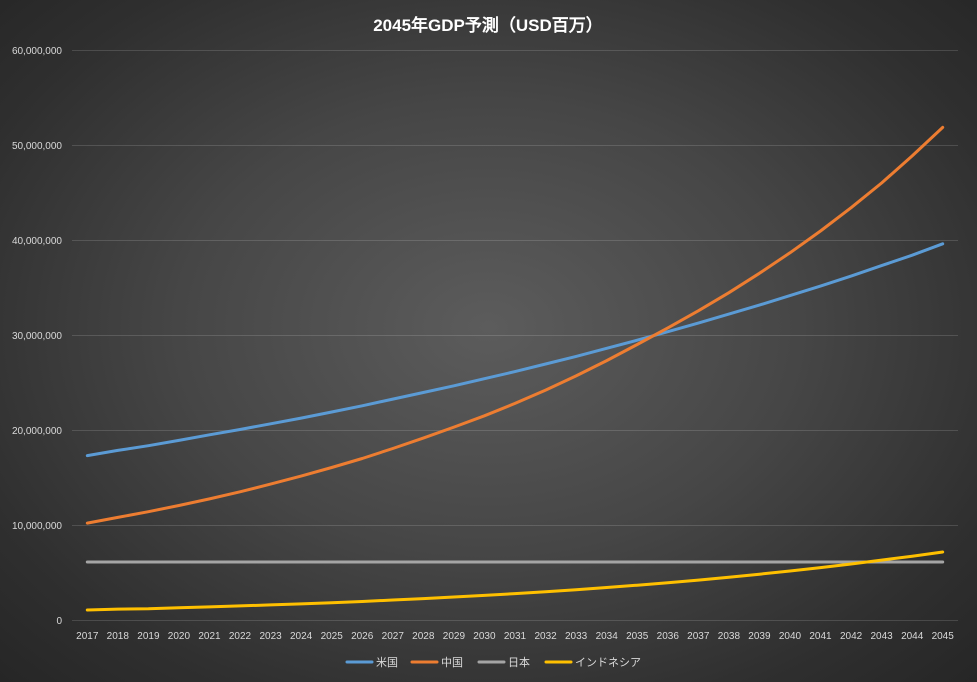 The height and width of the screenshot is (682, 977). I want to click on x-tick-label: 2023, so click(270, 636).